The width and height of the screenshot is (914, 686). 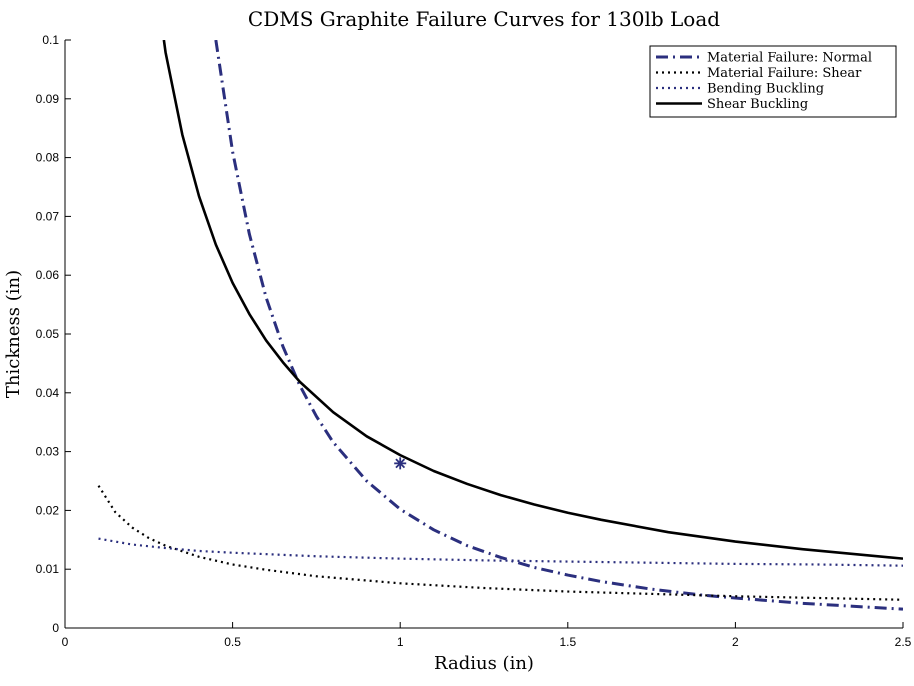 I want to click on legend-label-2: Material Failure: Shear, so click(x=784, y=73).